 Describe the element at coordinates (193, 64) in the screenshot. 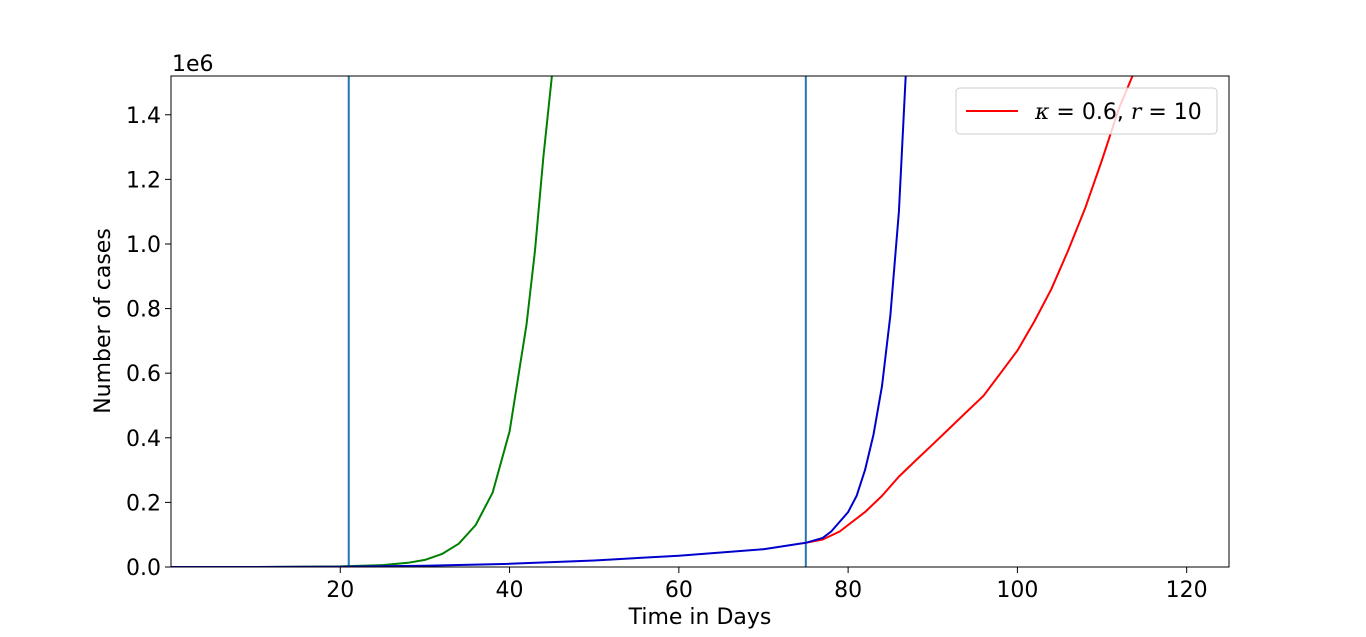

I see `y-offset-text: 1e6` at that location.